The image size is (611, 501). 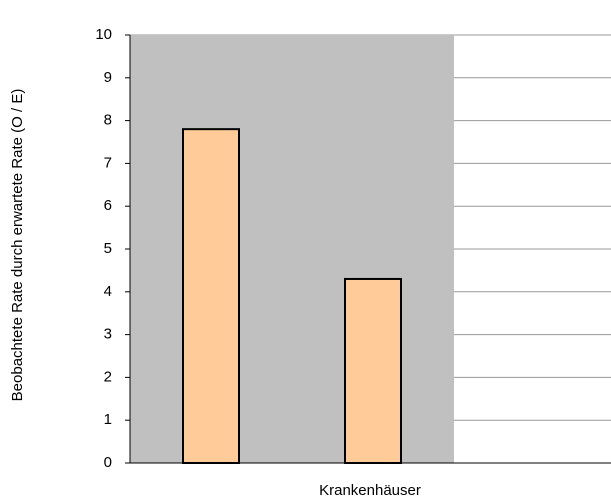 What do you see at coordinates (108, 376) in the screenshot?
I see `y-tick-label: 2` at bounding box center [108, 376].